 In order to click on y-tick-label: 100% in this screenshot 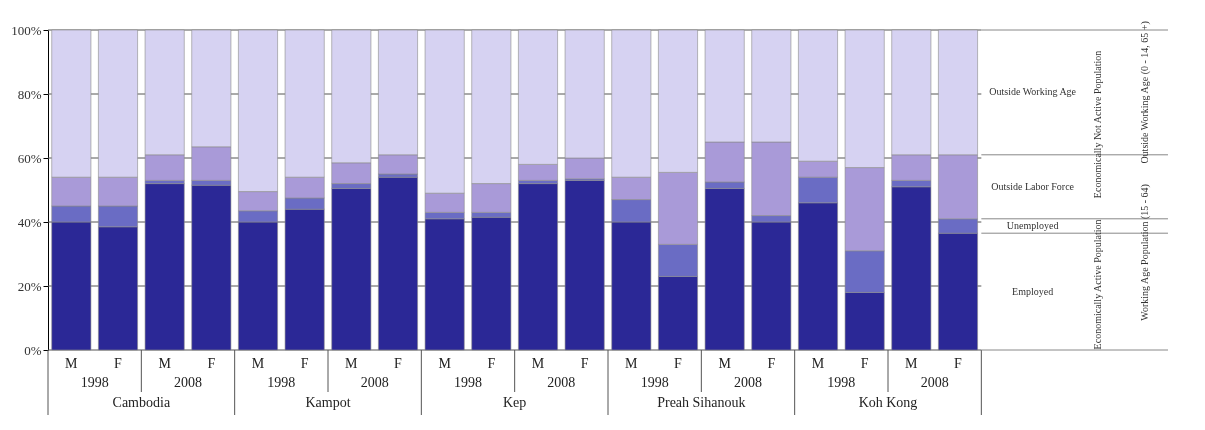, I will do `click(26, 30)`.